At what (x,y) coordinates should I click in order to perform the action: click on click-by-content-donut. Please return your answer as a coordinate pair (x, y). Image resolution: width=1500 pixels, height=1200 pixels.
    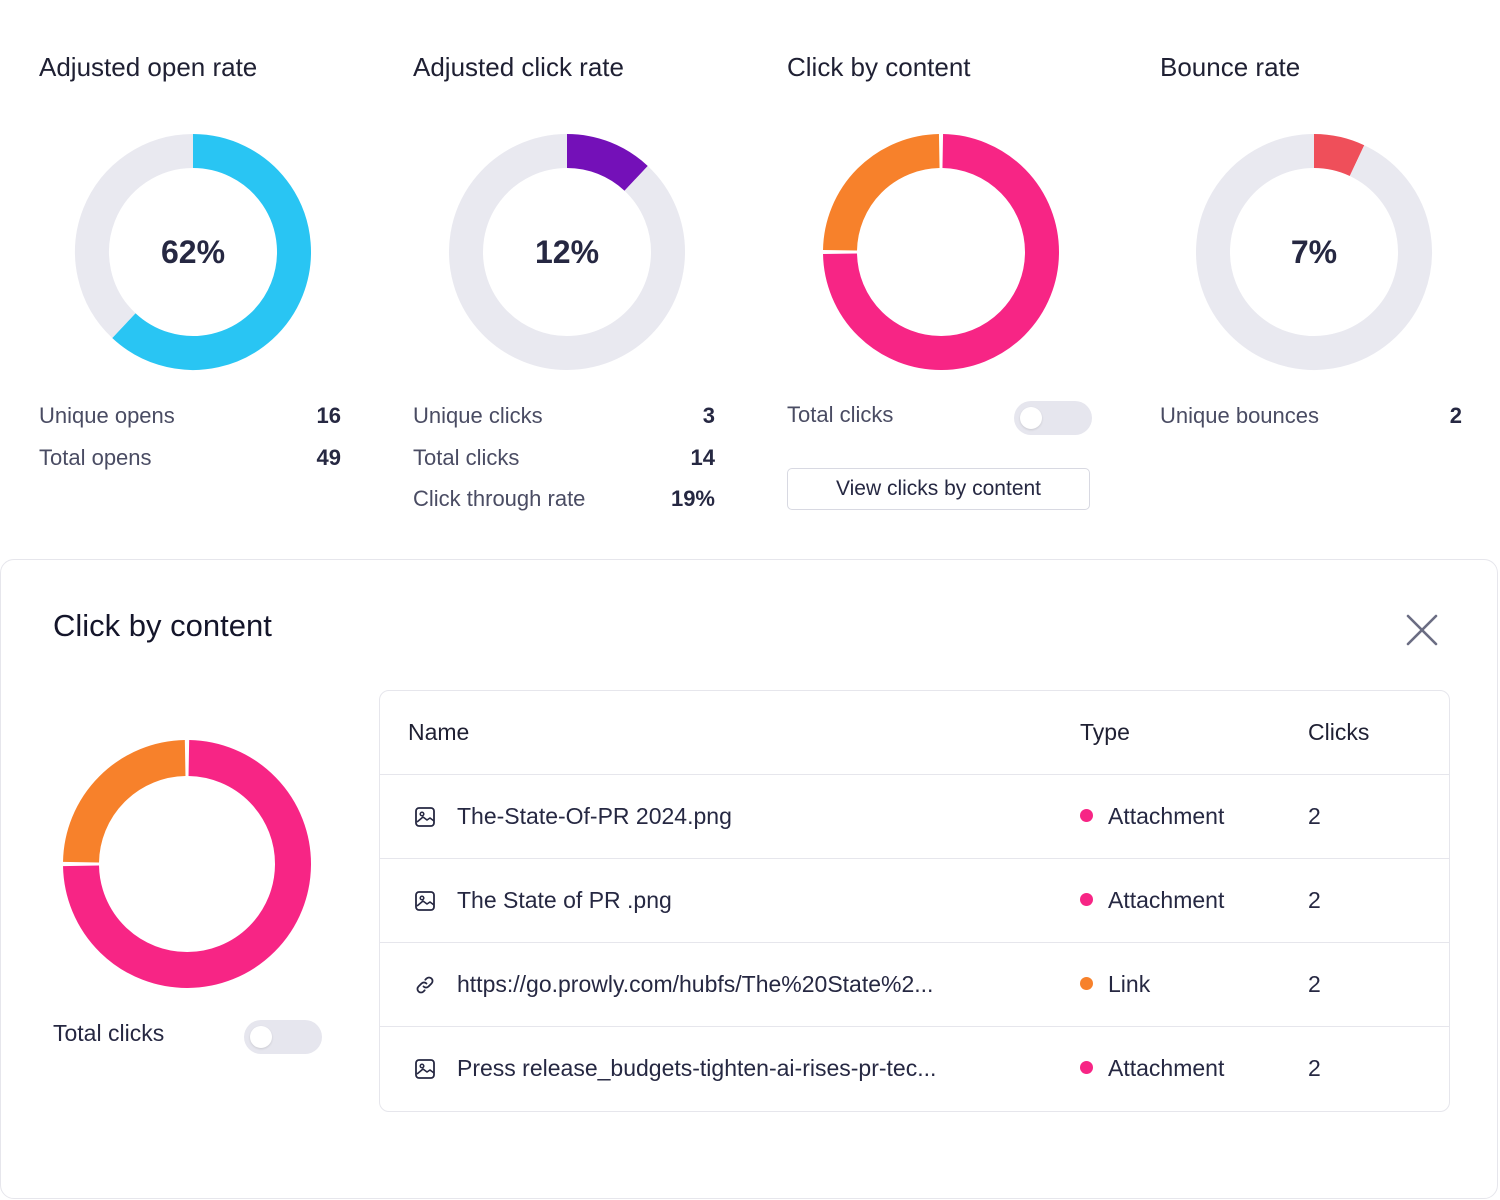
    Looking at the image, I should click on (941, 252).